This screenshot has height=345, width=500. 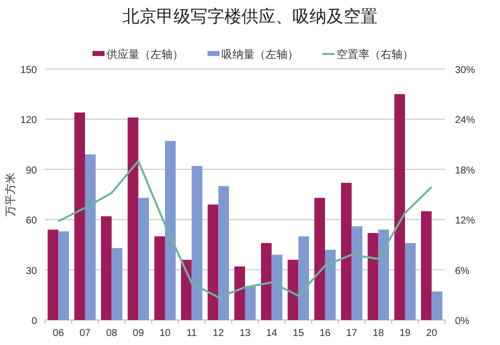 What do you see at coordinates (138, 333) in the screenshot?
I see `x-tick-label: 09` at bounding box center [138, 333].